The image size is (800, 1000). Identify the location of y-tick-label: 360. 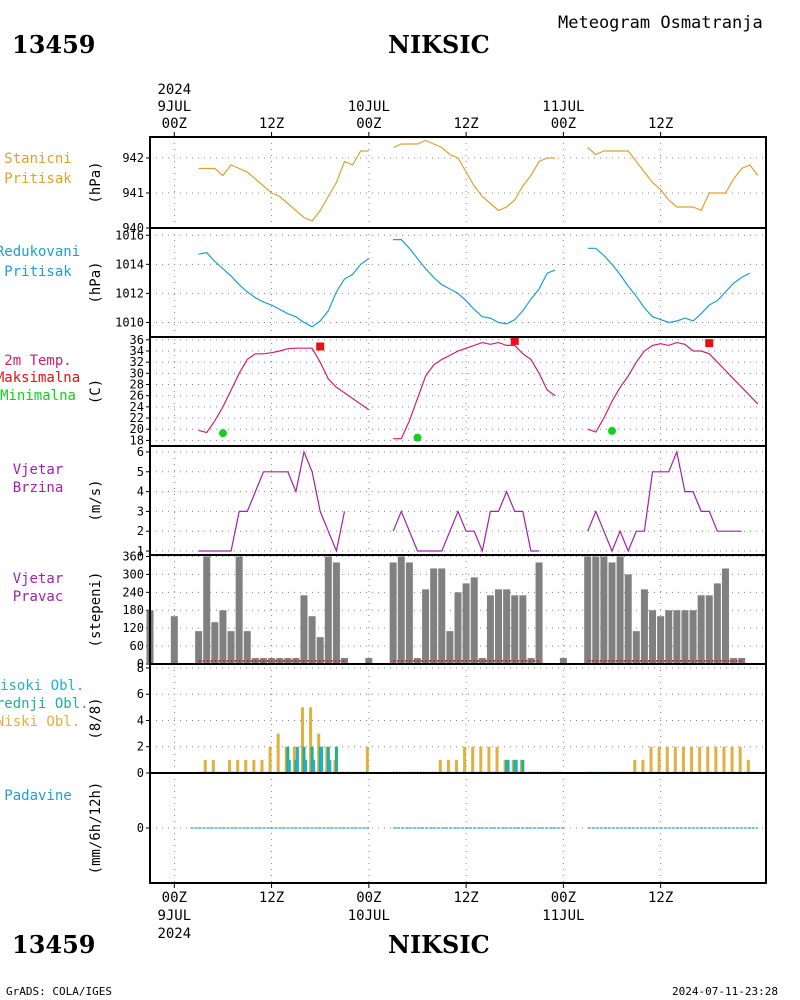
(133, 556).